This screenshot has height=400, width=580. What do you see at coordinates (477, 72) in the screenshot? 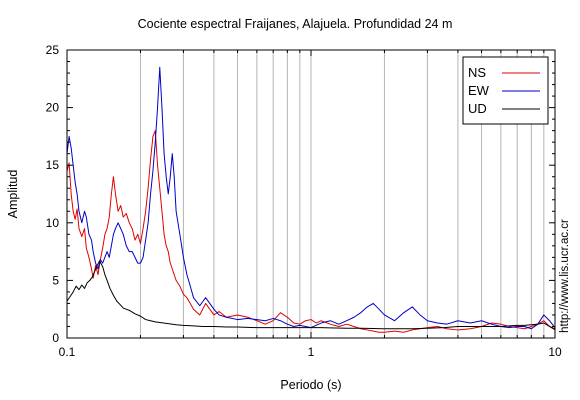
I see `legend-label-ns: NS` at bounding box center [477, 72].